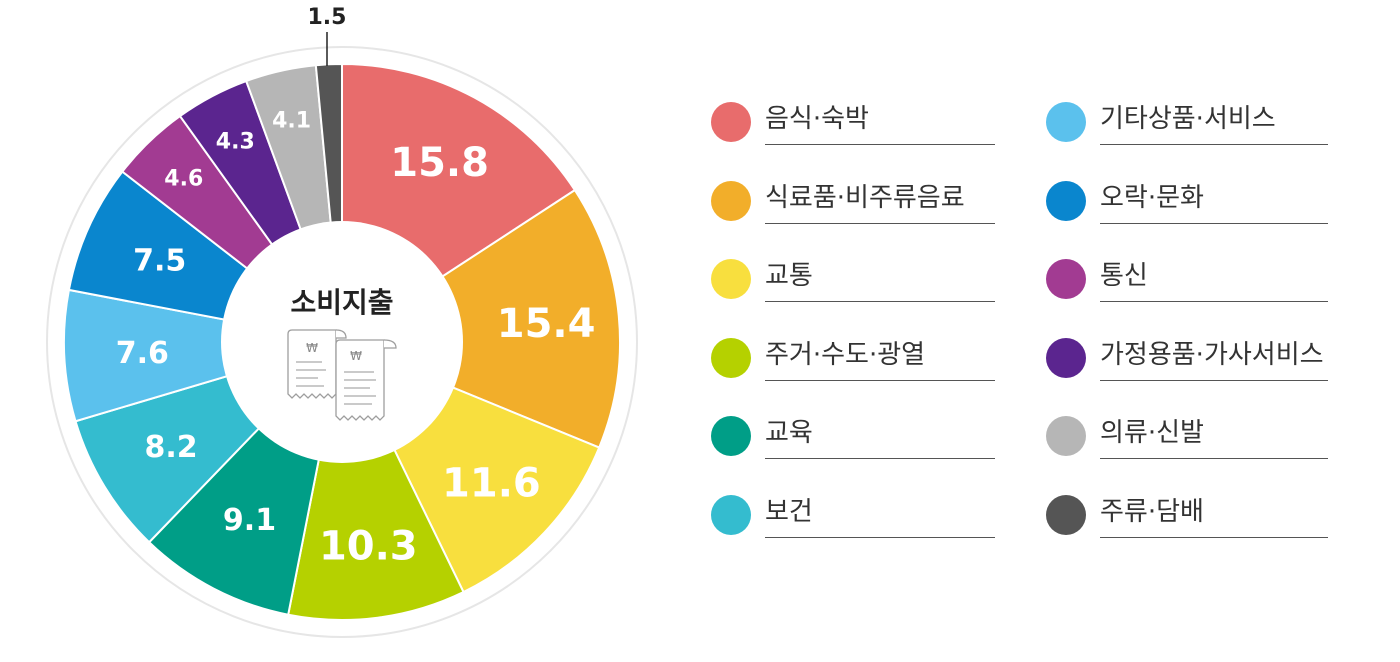 Image resolution: width=1400 pixels, height=662 pixels. I want to click on legend-label: 기타상품·서비스, so click(1188, 119).